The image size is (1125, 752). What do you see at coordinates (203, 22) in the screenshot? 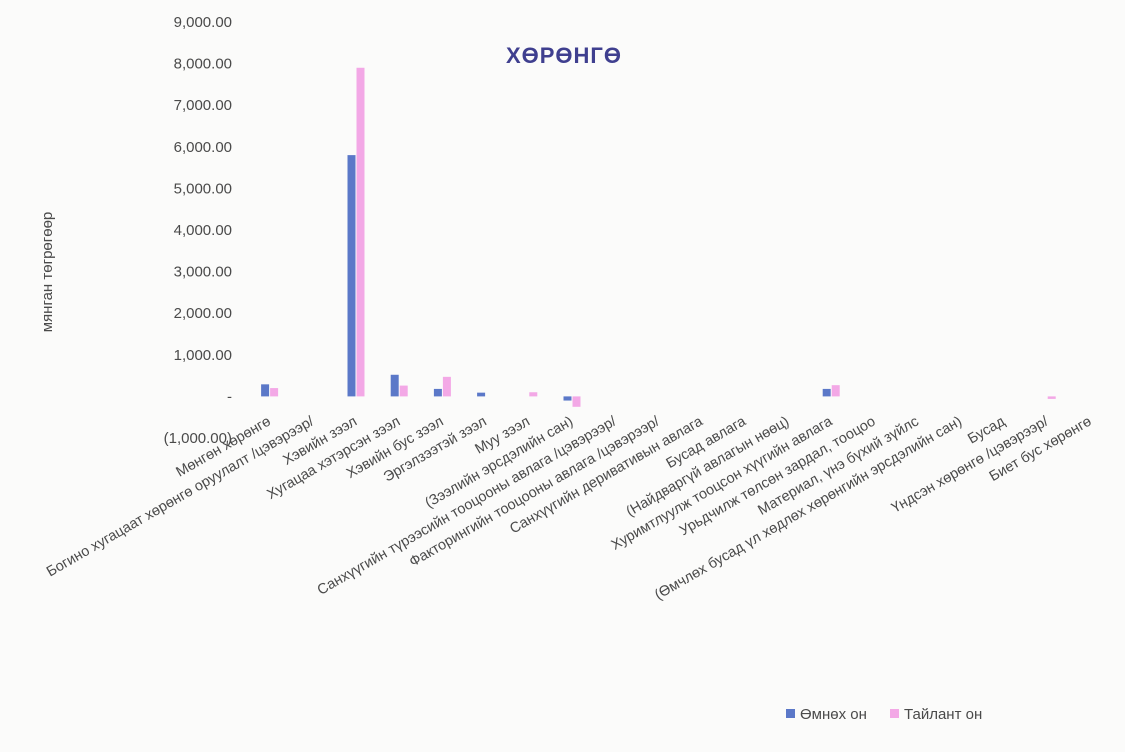
I see `y-tick-label: 9,000.00` at bounding box center [203, 22].